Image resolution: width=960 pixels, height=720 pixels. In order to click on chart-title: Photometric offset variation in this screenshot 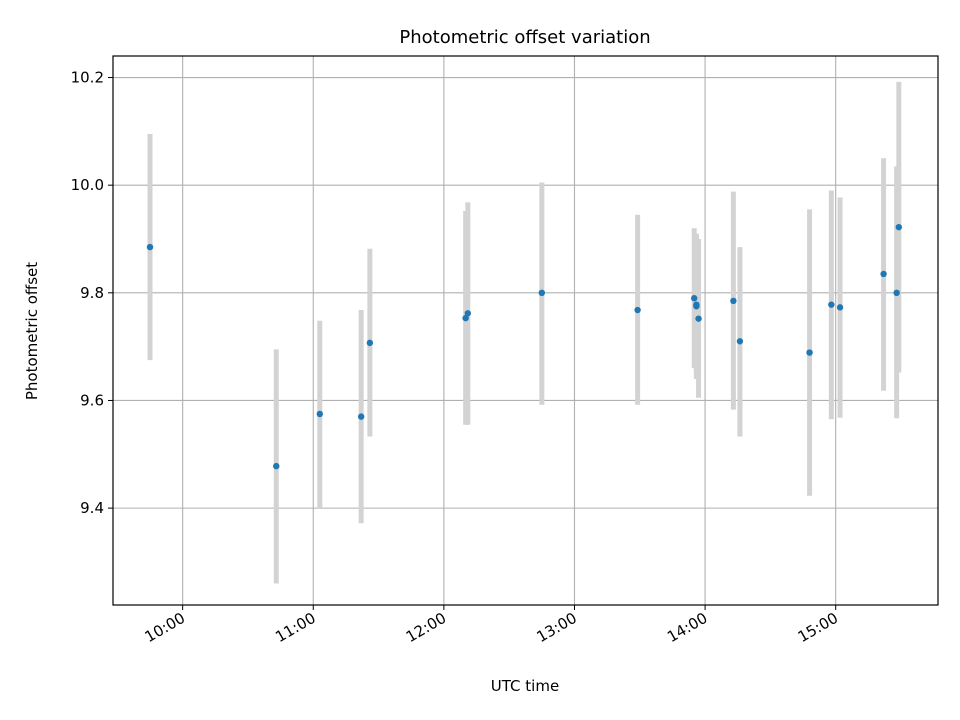, I will do `click(524, 37)`.